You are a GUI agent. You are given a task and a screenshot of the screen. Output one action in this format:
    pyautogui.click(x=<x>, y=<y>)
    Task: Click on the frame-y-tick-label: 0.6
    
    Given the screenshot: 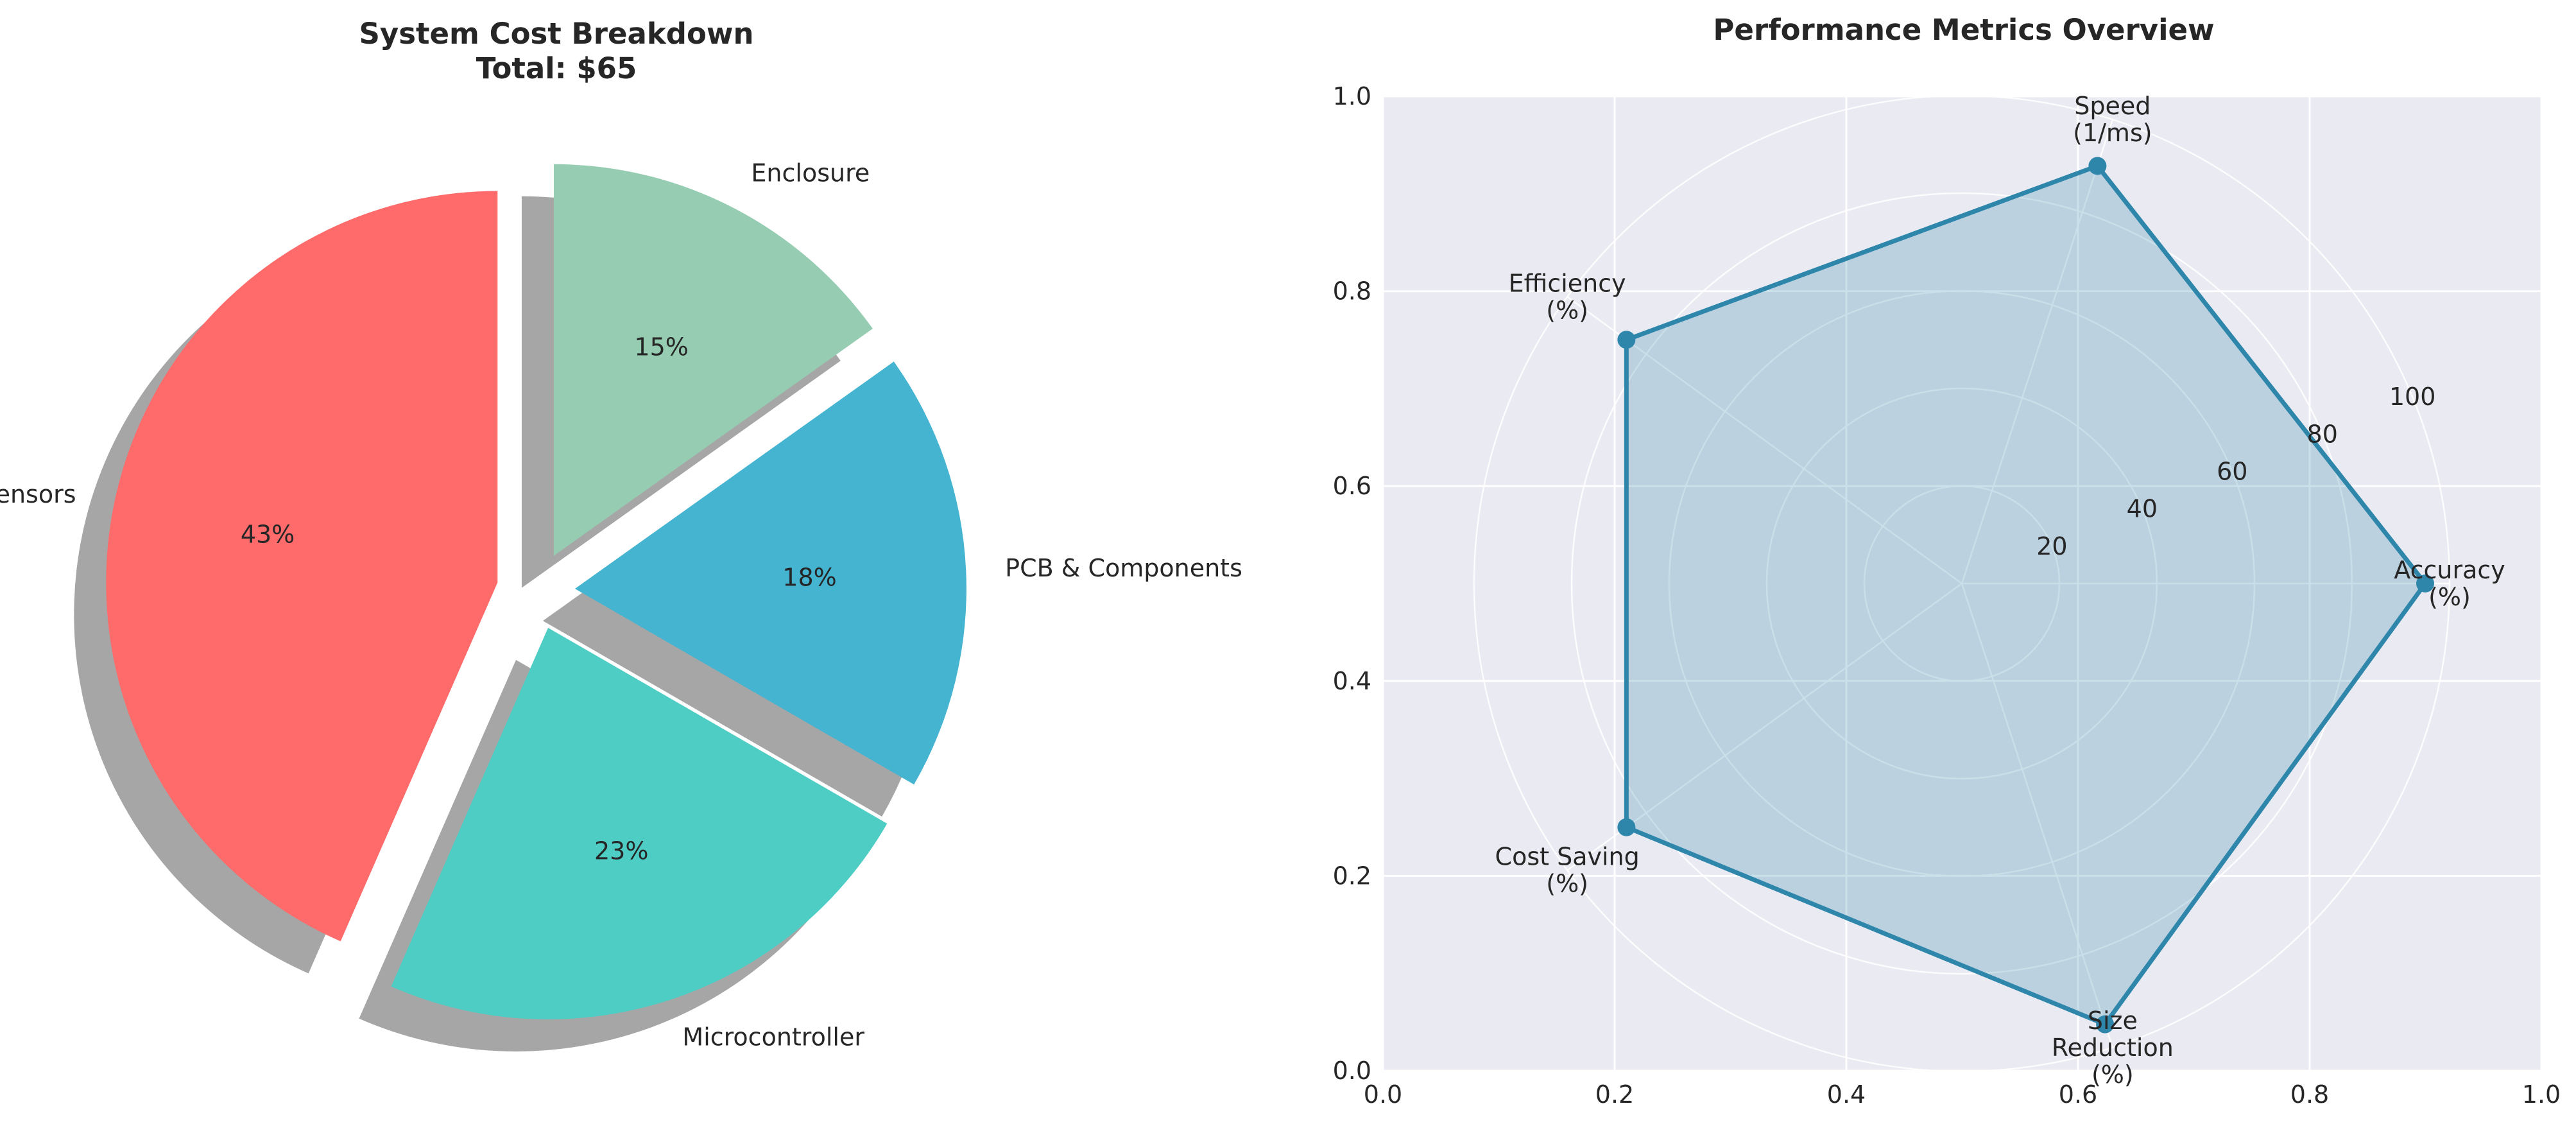 What is the action you would take?
    pyautogui.click(x=1352, y=486)
    